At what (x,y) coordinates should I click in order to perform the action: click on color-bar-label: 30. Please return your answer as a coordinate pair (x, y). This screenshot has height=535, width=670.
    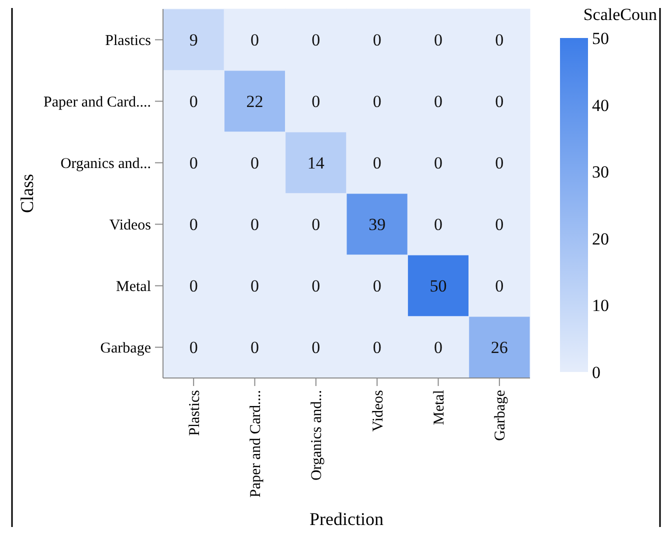
    Looking at the image, I should click on (600, 172).